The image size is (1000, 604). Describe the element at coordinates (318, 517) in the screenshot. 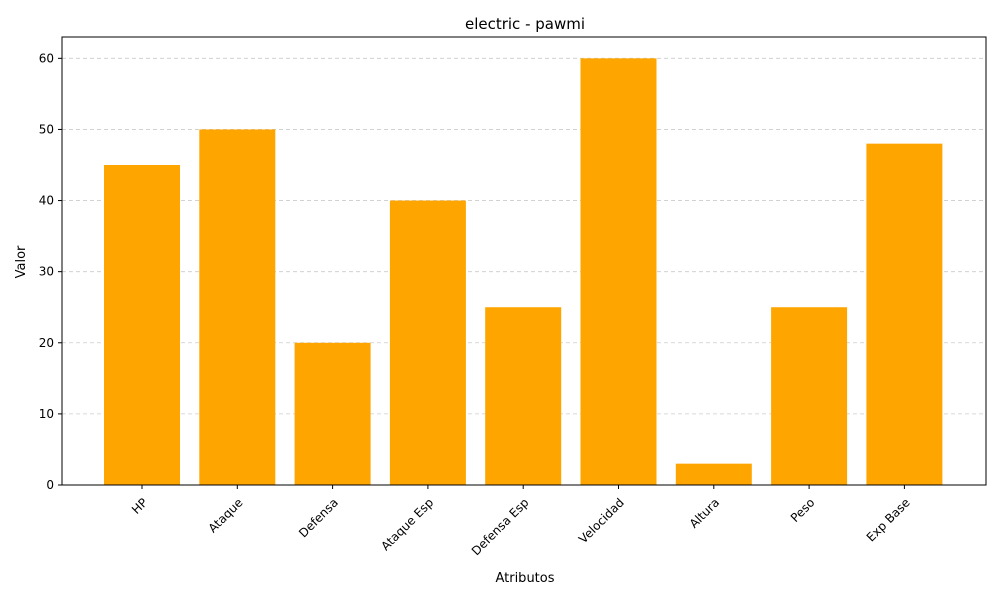

I see `x-tick-label: Defensa` at that location.